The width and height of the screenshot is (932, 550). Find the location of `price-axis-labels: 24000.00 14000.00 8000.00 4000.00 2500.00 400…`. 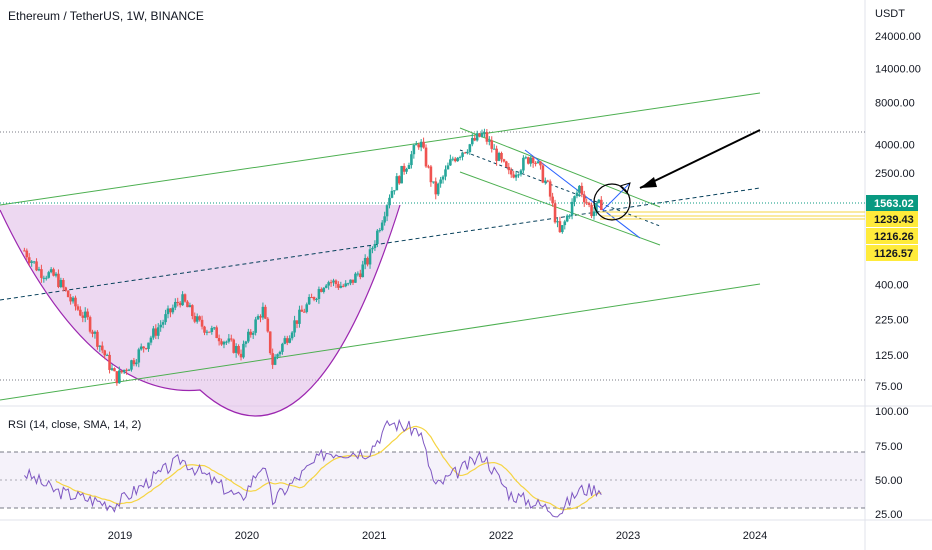

price-axis-labels: 24000.00 14000.00 8000.00 4000.00 2500.00 400… is located at coordinates (898, 212).